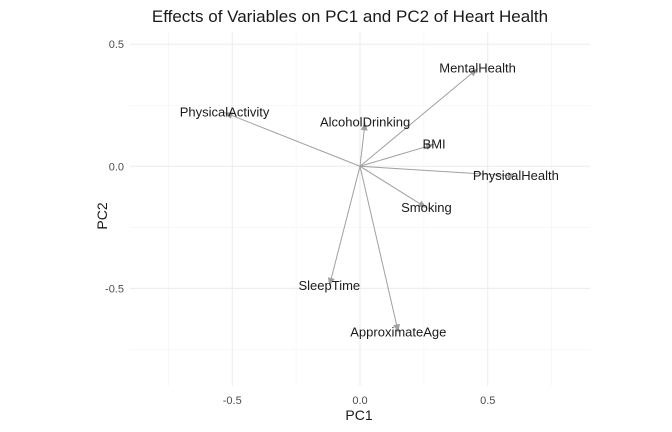  I want to click on y-tick-label: 0.5, so click(116, 45).